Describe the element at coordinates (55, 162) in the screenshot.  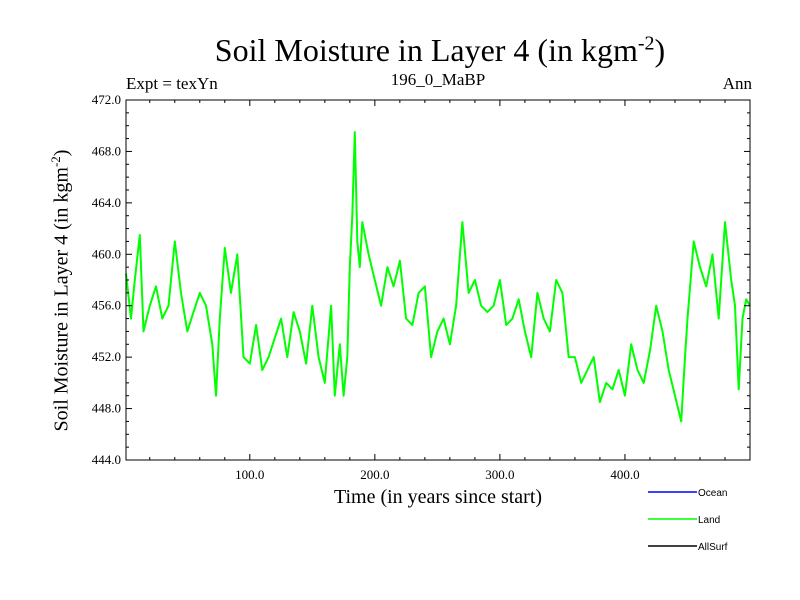
I see `y-axis-label-superscript: -2` at that location.